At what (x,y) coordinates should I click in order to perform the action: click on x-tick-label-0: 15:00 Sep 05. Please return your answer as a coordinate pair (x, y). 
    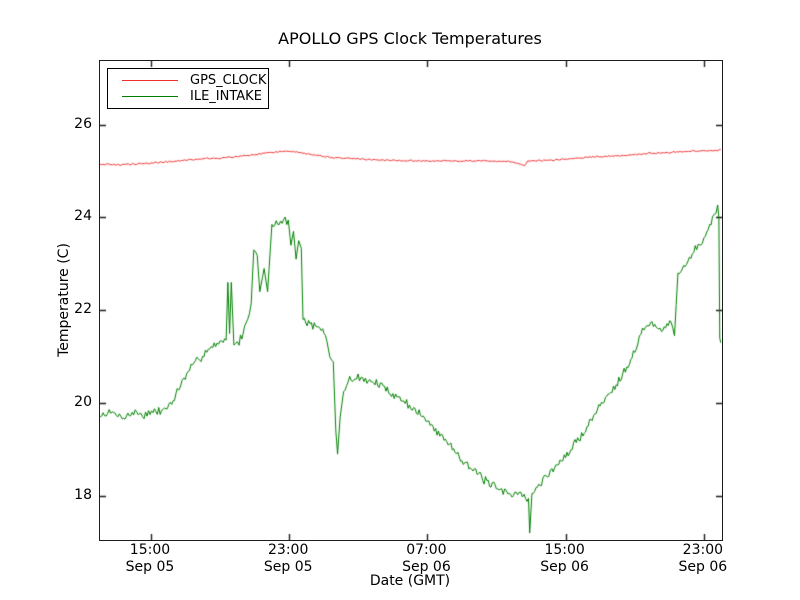
    Looking at the image, I should click on (150, 559).